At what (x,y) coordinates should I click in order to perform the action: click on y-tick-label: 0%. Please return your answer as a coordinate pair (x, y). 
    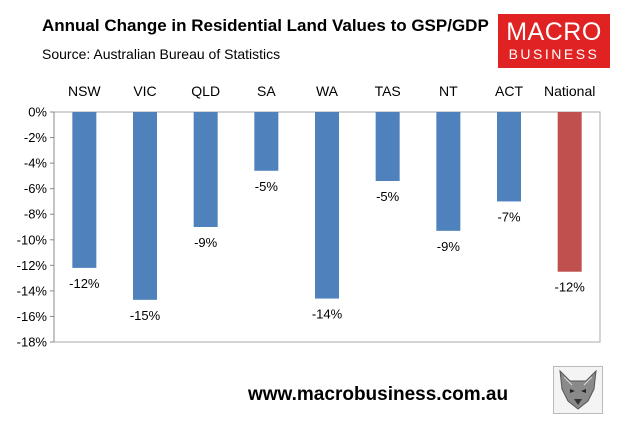
    Looking at the image, I should click on (37, 112).